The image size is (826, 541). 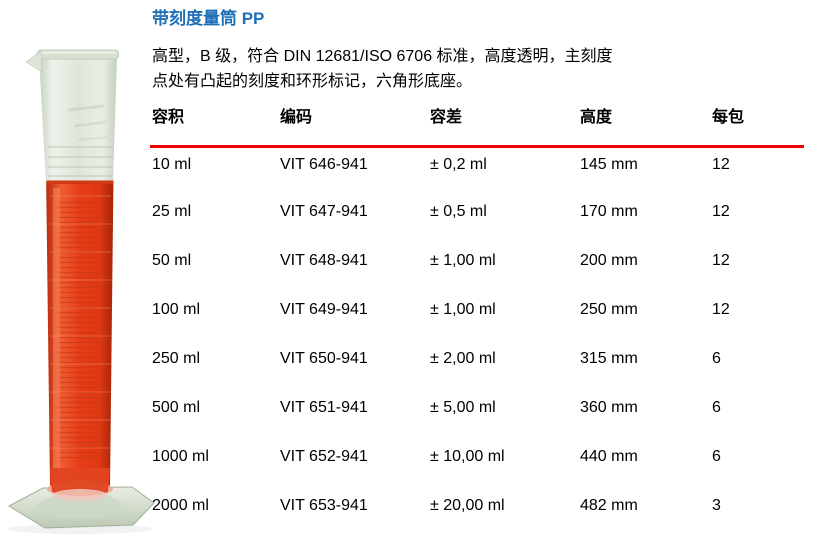 I want to click on cell-volume: 1000 ml, so click(x=180, y=456).